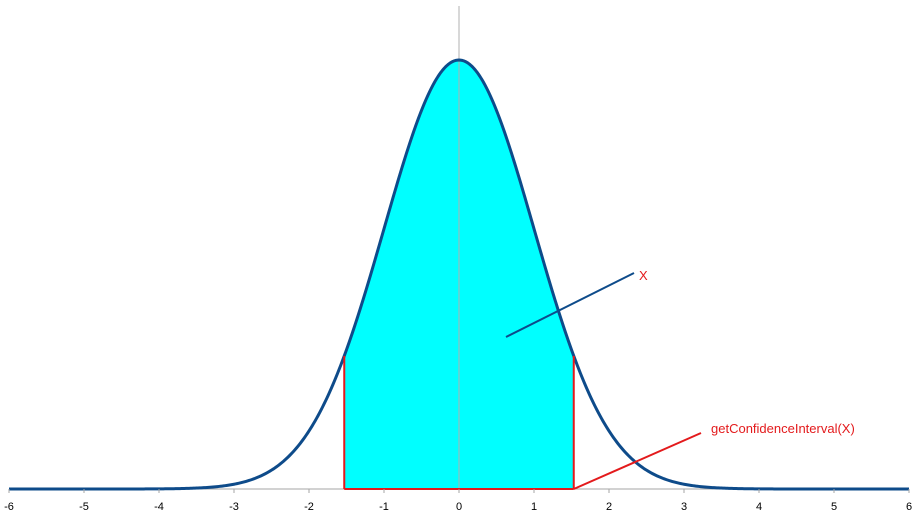  What do you see at coordinates (234, 507) in the screenshot?
I see `x-tick-label: -3` at bounding box center [234, 507].